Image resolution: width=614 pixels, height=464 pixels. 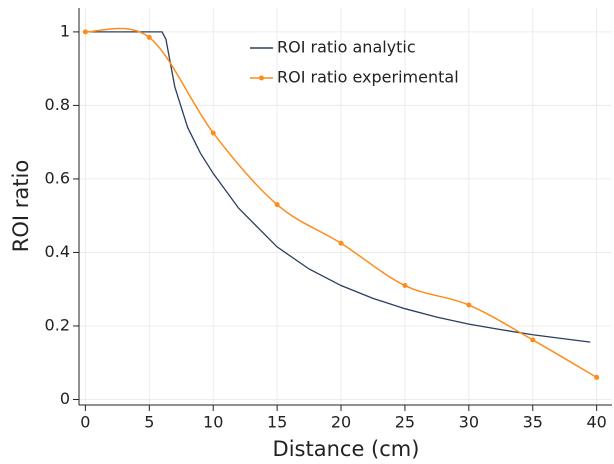 What do you see at coordinates (213, 422) in the screenshot?
I see `x-tick-label: 10` at bounding box center [213, 422].